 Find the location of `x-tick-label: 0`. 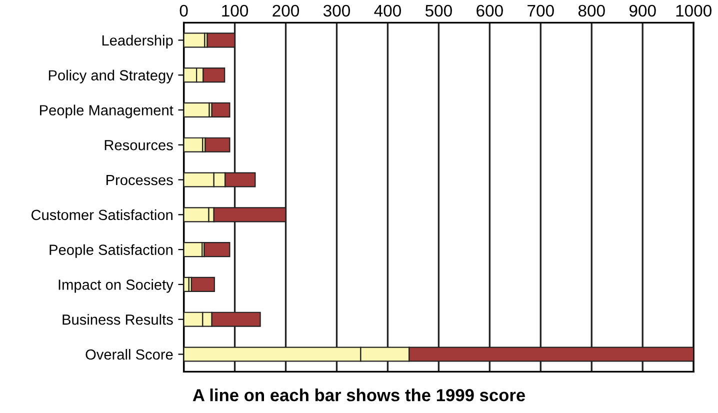

x-tick-label: 0 is located at coordinates (184, 10).